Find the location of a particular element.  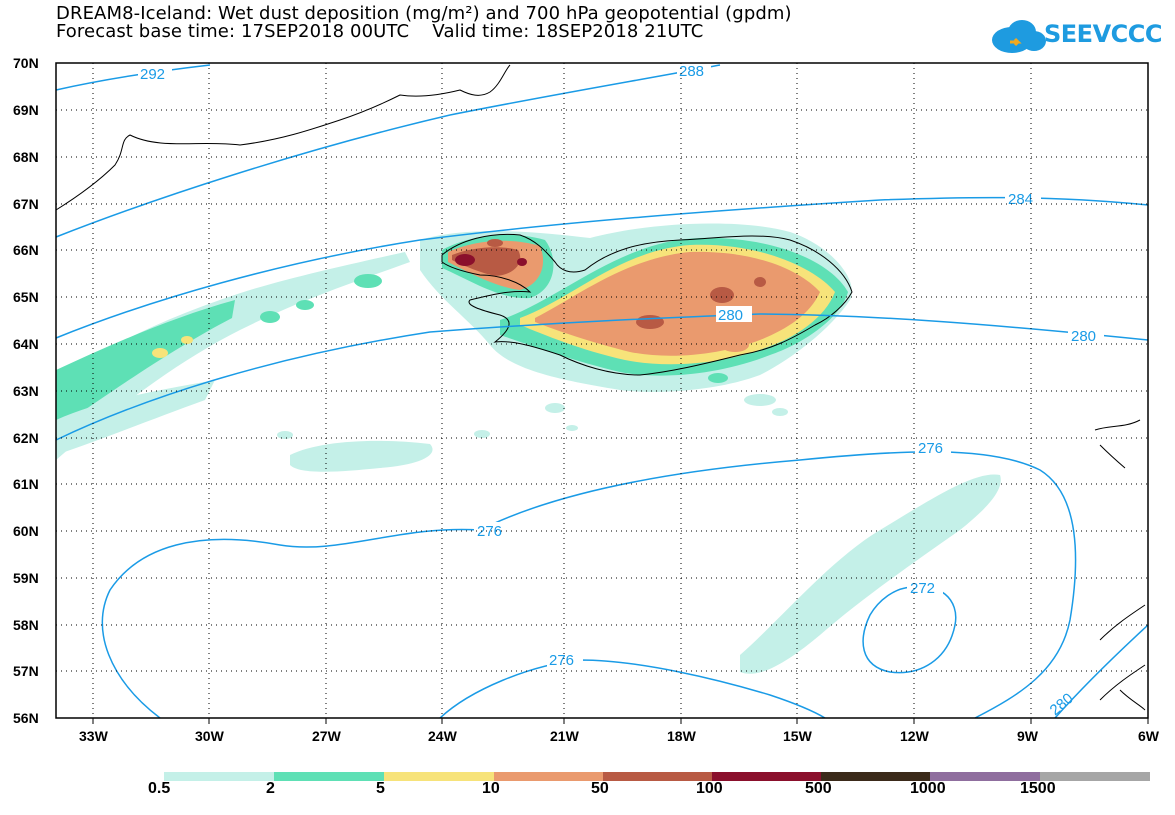

lon-label: 30W is located at coordinates (210, 736).